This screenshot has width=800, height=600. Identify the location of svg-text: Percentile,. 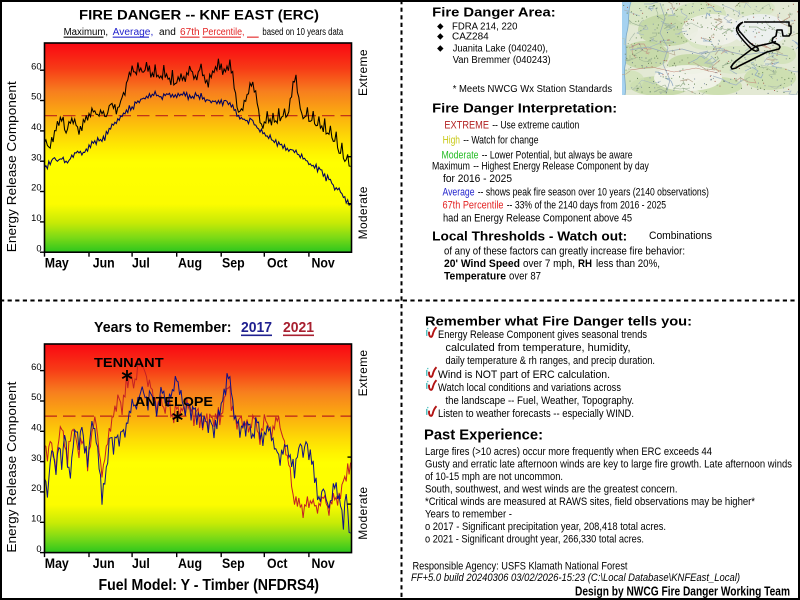
(224, 32).